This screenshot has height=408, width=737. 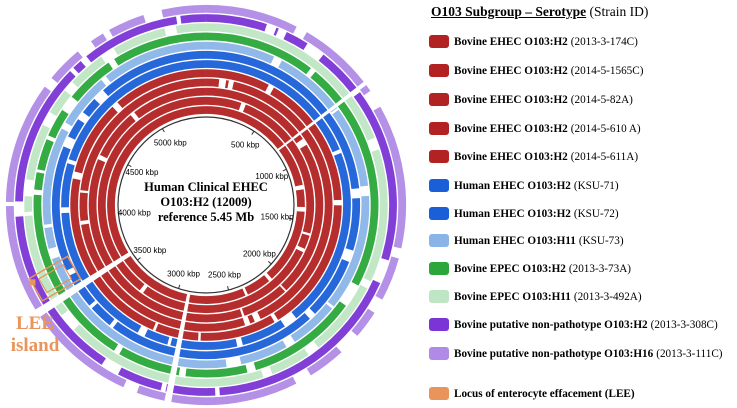 What do you see at coordinates (224, 275) in the screenshot?
I see `tick-label: 2500 kbp` at bounding box center [224, 275].